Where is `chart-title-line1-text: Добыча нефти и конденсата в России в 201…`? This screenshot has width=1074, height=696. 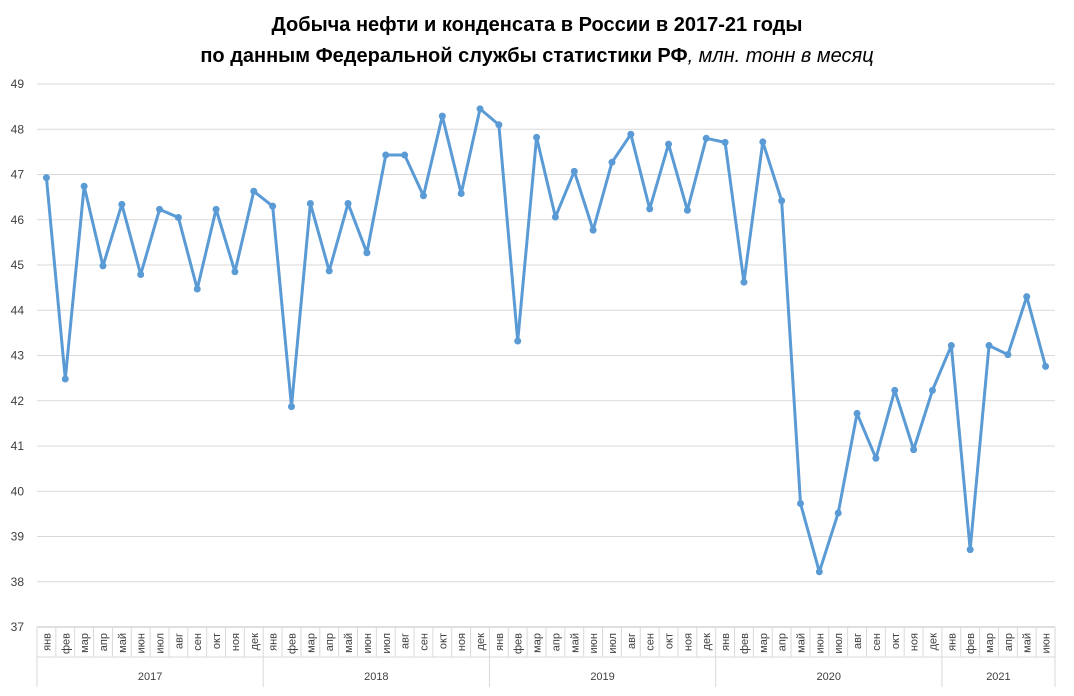 chart-title-line1-text: Добыча нефти и конденсата в России в 201… is located at coordinates (537, 25).